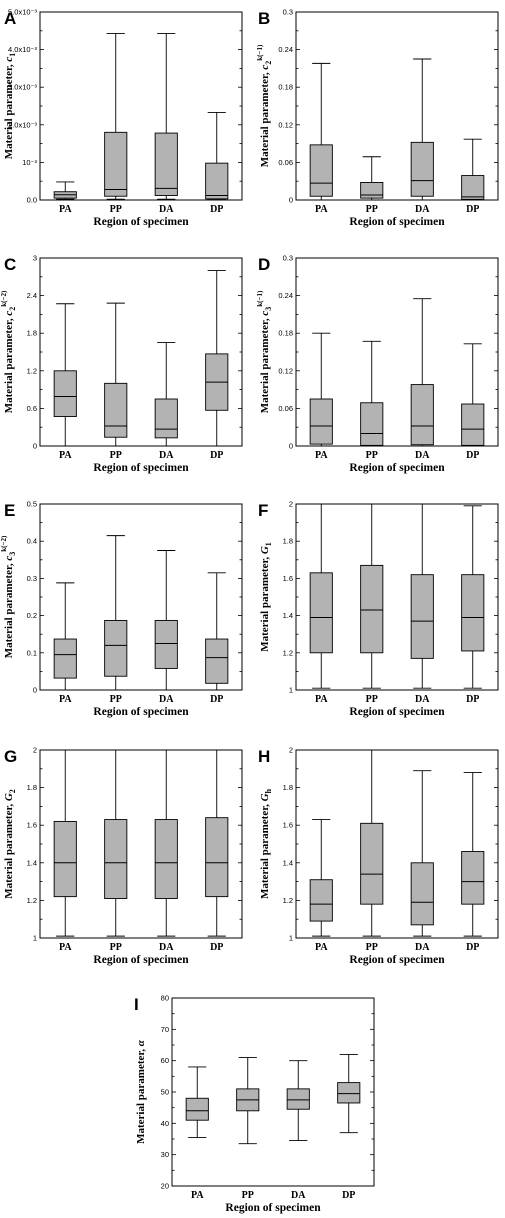 This screenshot has height=1218, width=505. I want to click on y-tick-label: 10⁻³, so click(29, 162).